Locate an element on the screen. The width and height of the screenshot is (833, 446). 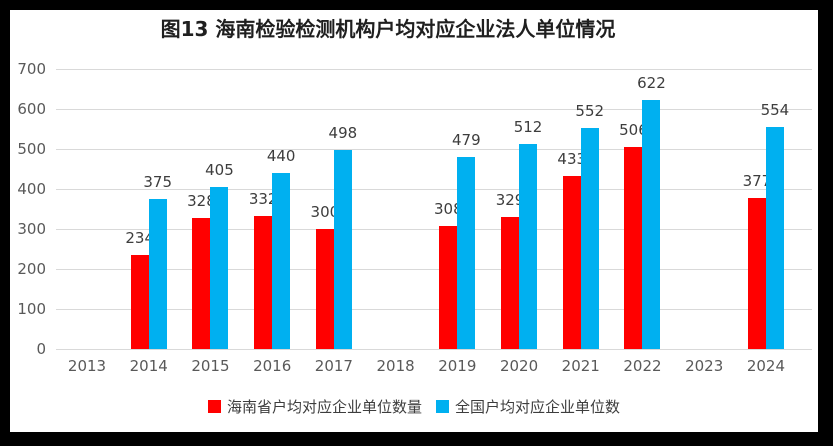
x-axis-label-2020: 2020 is located at coordinates (519, 366).